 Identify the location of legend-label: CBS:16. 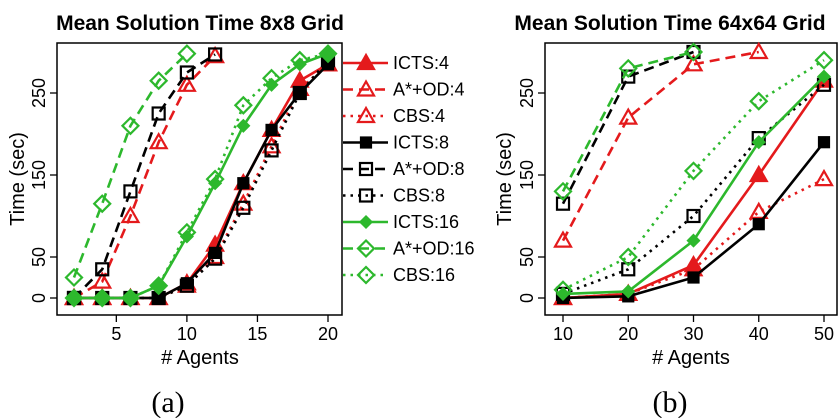
(424, 275).